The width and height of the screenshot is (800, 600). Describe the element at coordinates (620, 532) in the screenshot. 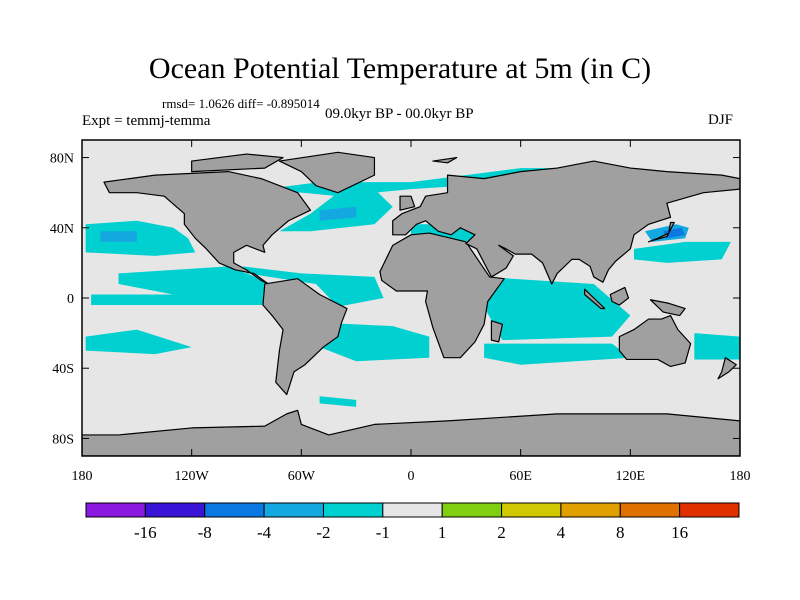

I see `colorbar-label: 8` at that location.